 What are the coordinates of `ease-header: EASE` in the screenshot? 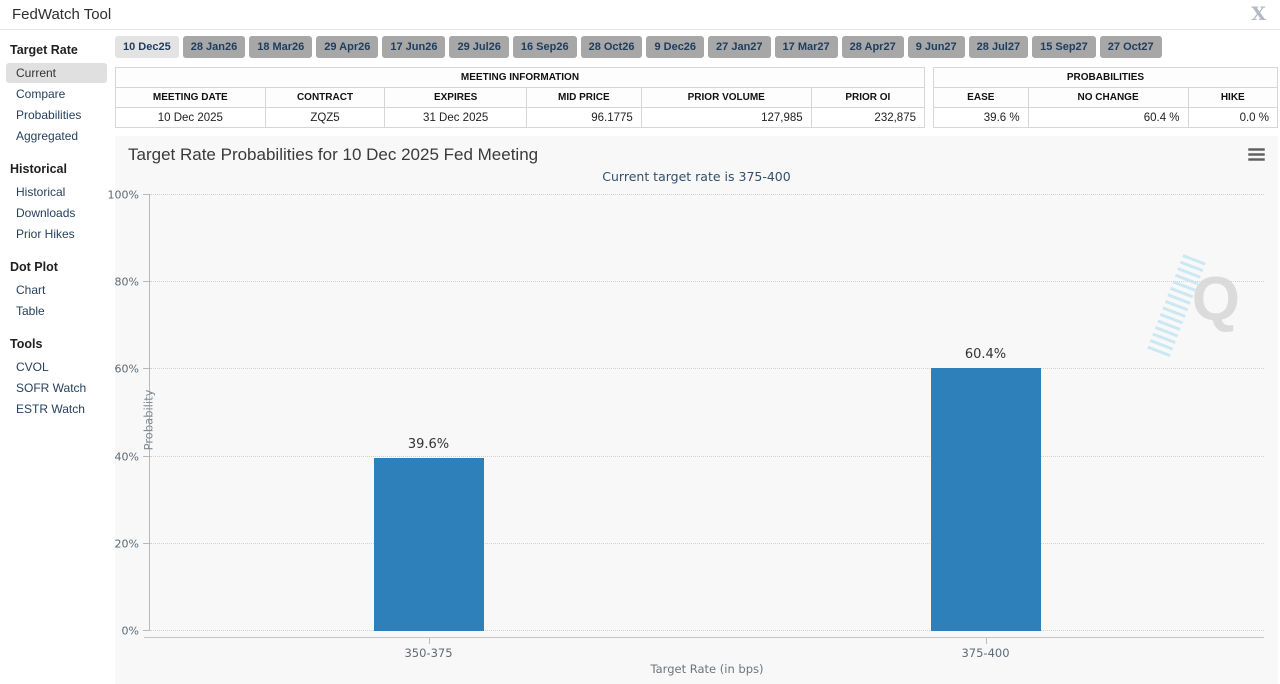 It's located at (981, 97).